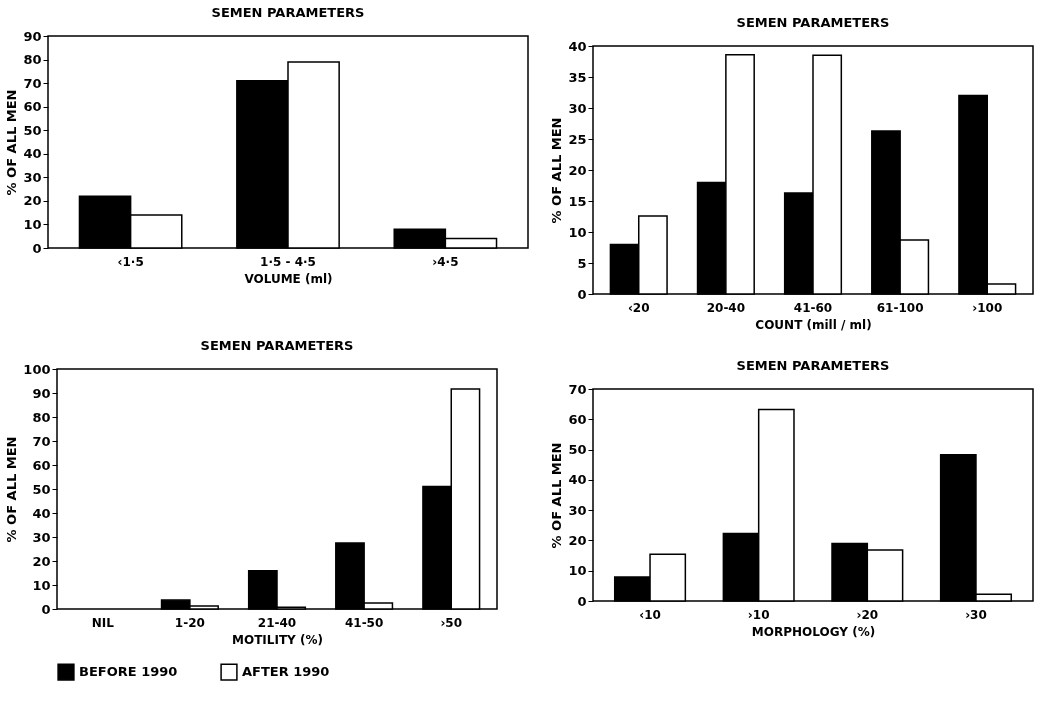  What do you see at coordinates (813, 631) in the screenshot?
I see `x-axis-title: MORPHOLOGY (%)` at bounding box center [813, 631].